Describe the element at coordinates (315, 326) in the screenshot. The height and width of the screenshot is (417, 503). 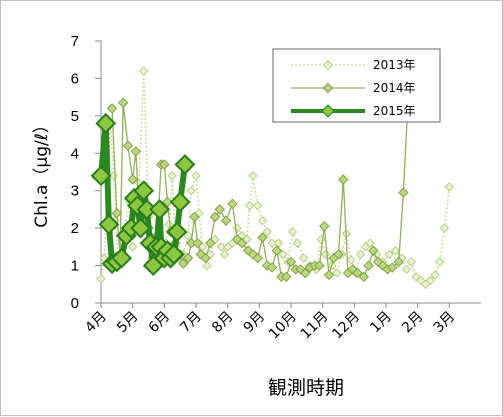
I see `x-tick-label: 11月` at that location.